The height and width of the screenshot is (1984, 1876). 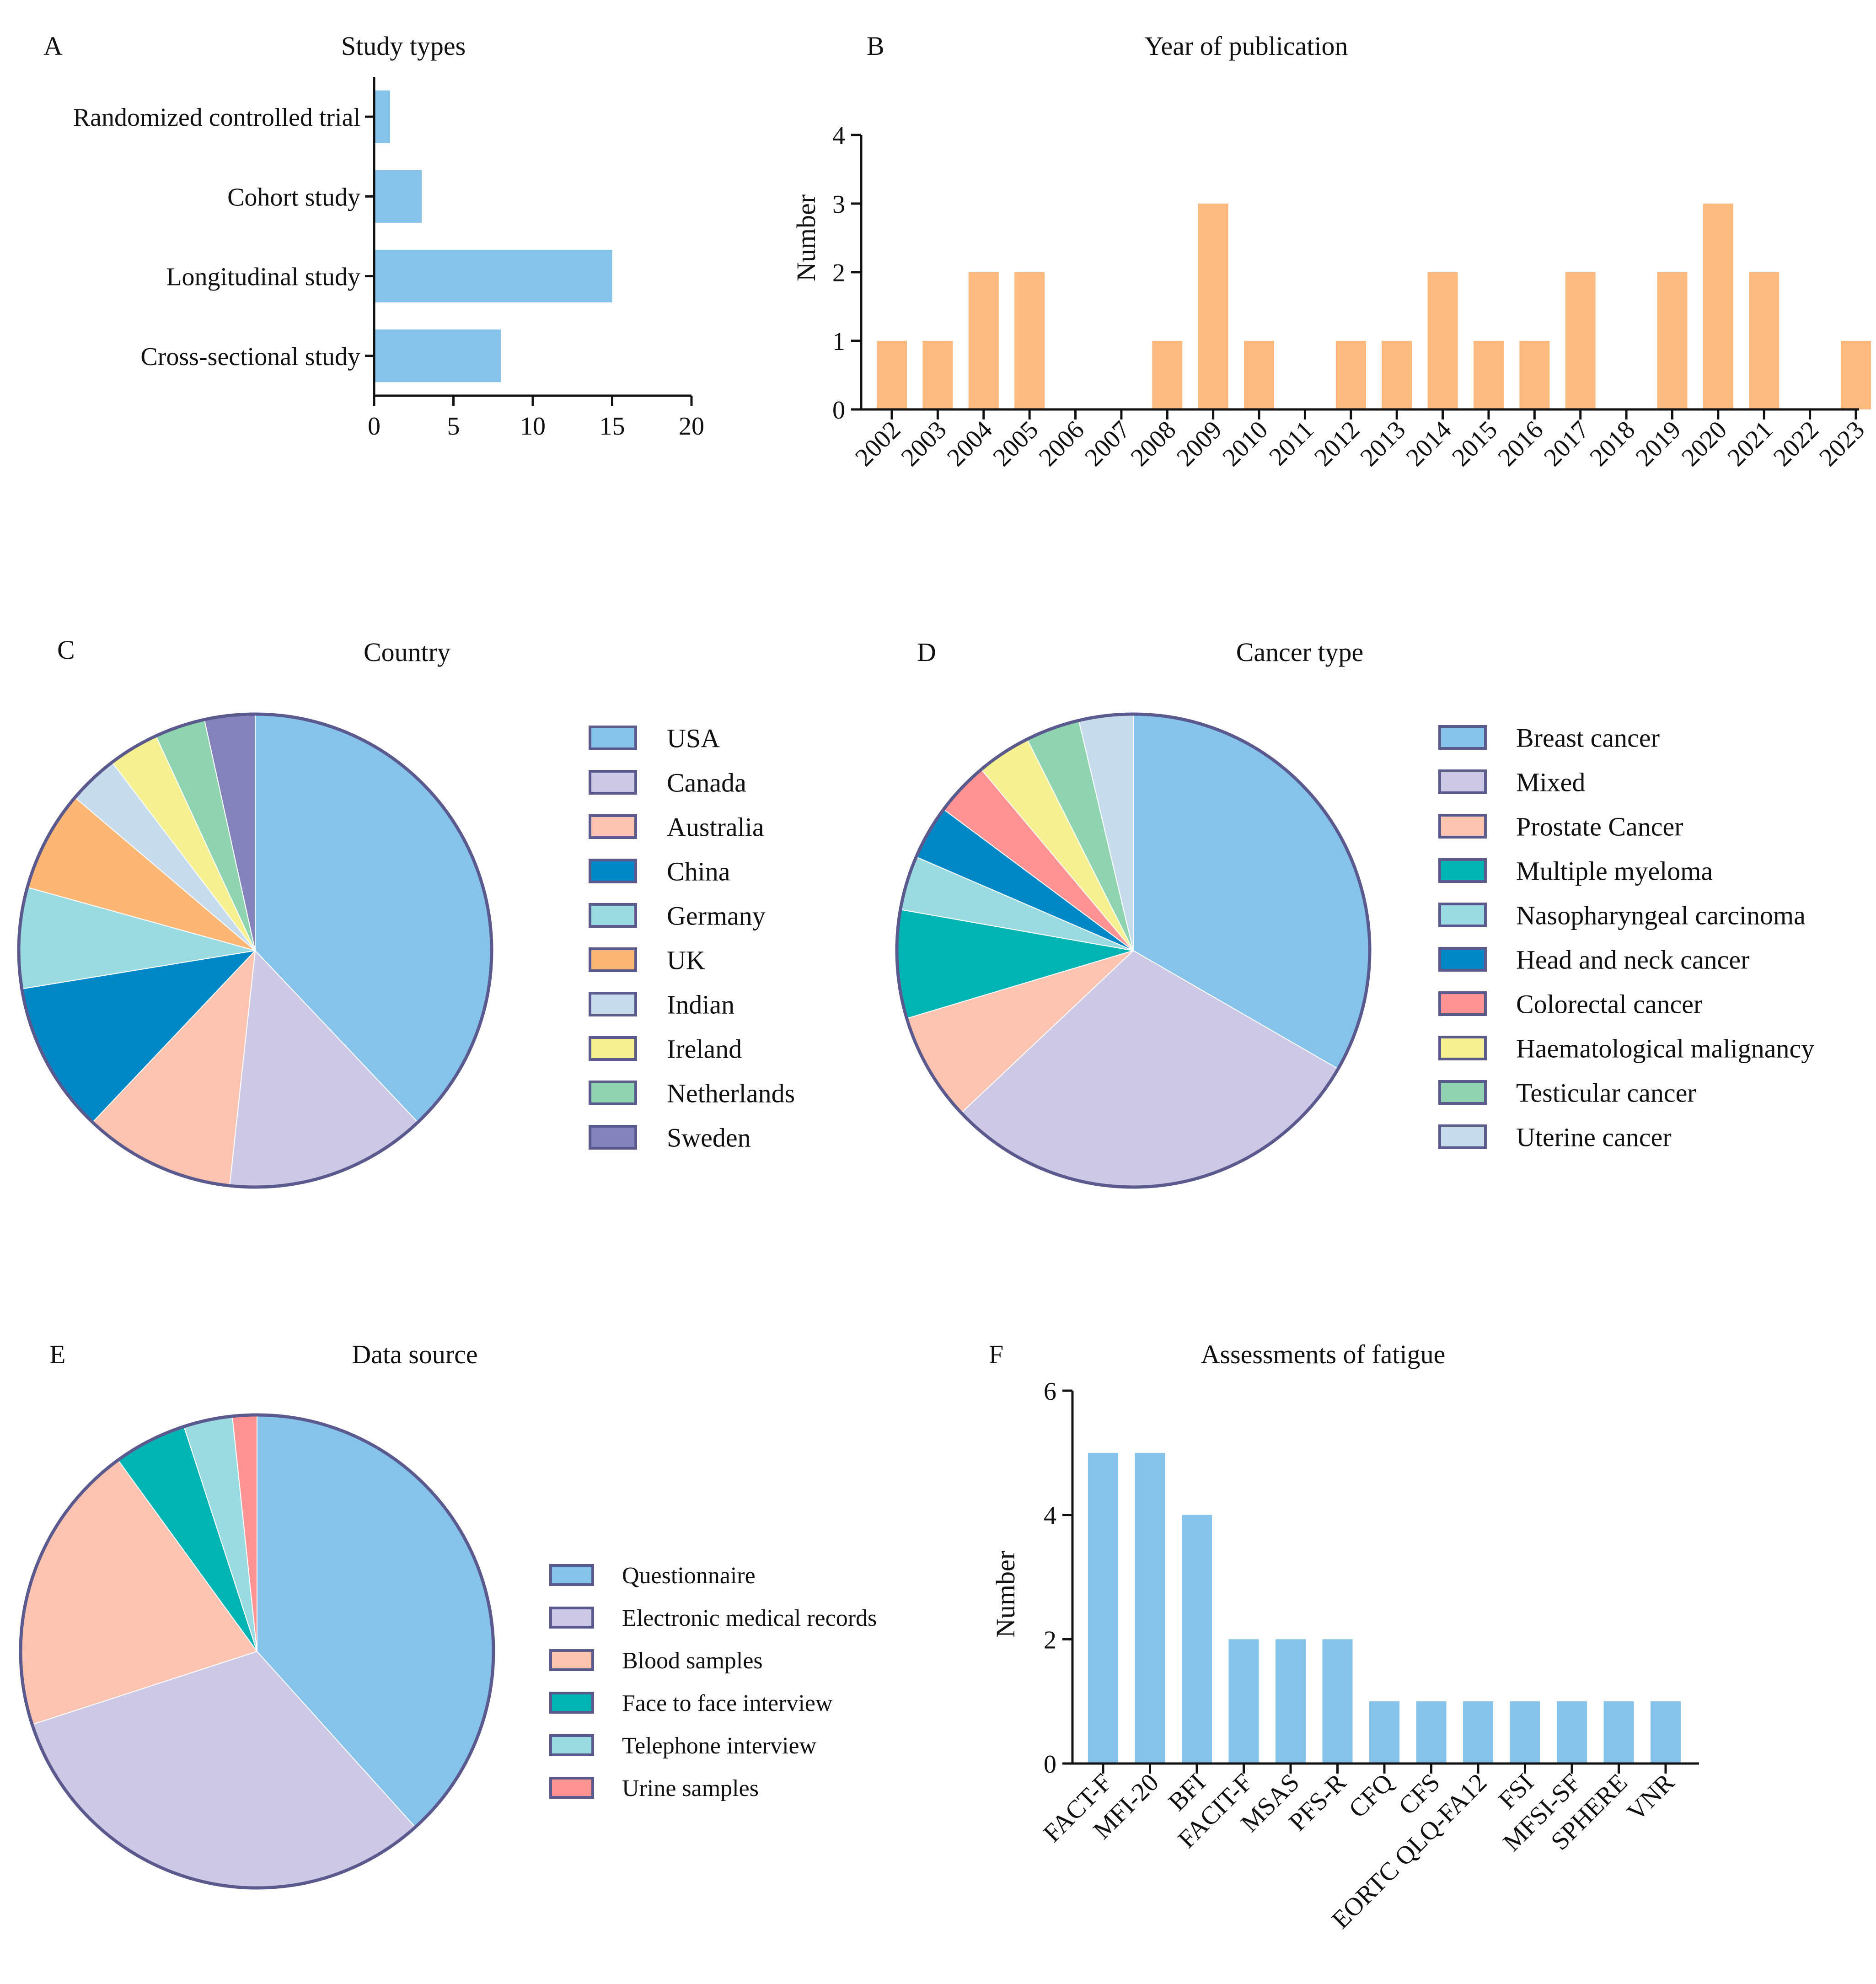 What do you see at coordinates (1475, 443) in the screenshot?
I see `x-tick-label: 2015` at bounding box center [1475, 443].